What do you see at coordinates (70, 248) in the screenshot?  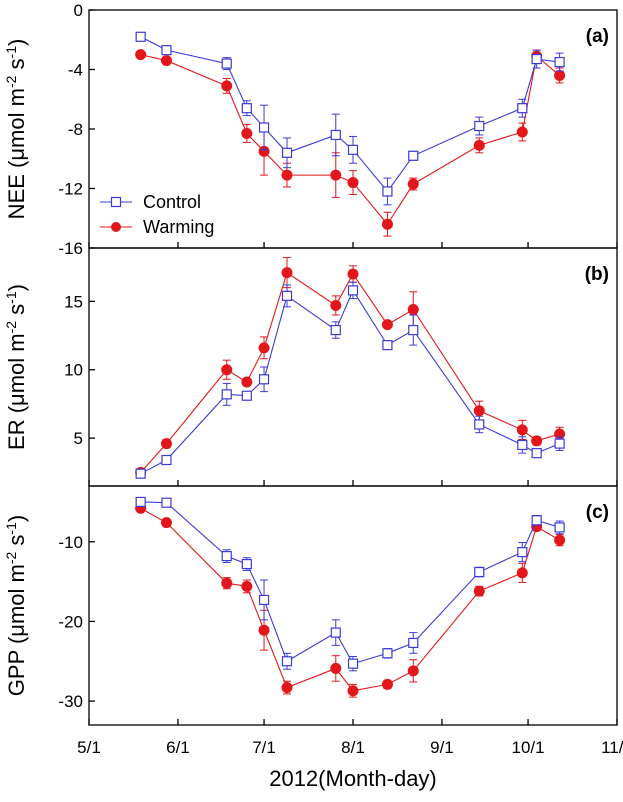 I see `y-tick-label: -16` at bounding box center [70, 248].